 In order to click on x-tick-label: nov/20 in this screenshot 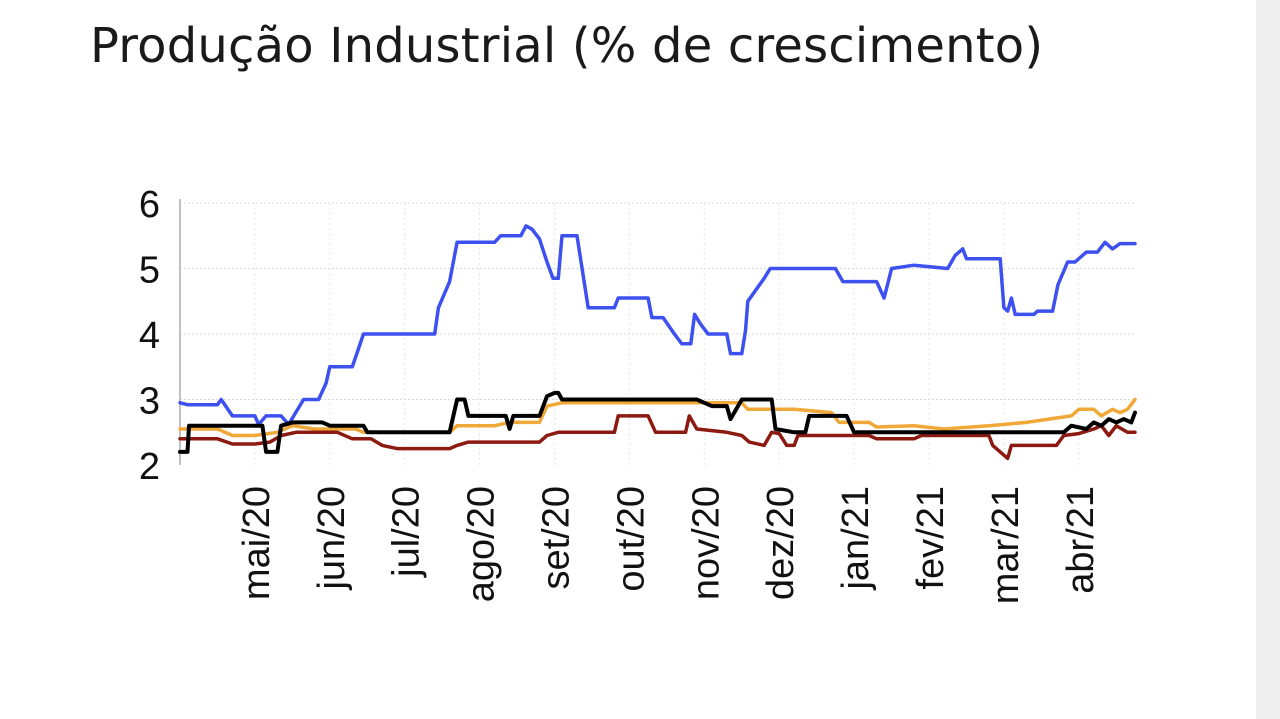, I will do `click(706, 543)`.